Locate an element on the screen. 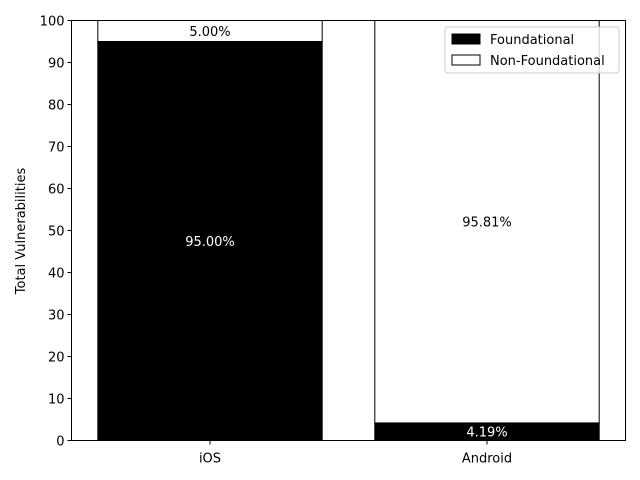 Image resolution: width=640 pixels, height=480 pixels. y-tick-label: 70 is located at coordinates (56, 148).